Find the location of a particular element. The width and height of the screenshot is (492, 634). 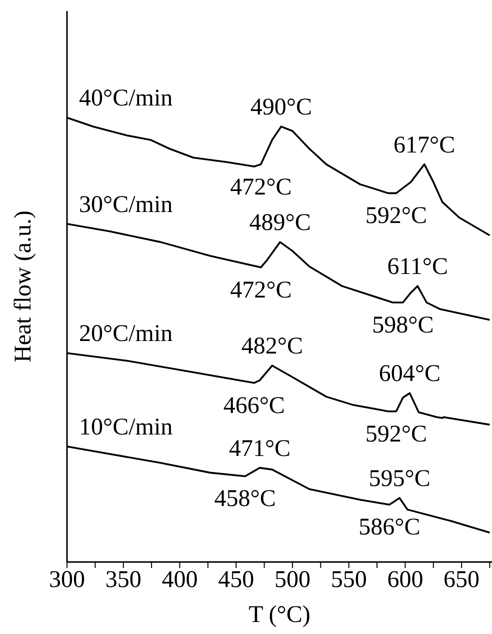

annotation: 466°C is located at coordinates (254, 405).